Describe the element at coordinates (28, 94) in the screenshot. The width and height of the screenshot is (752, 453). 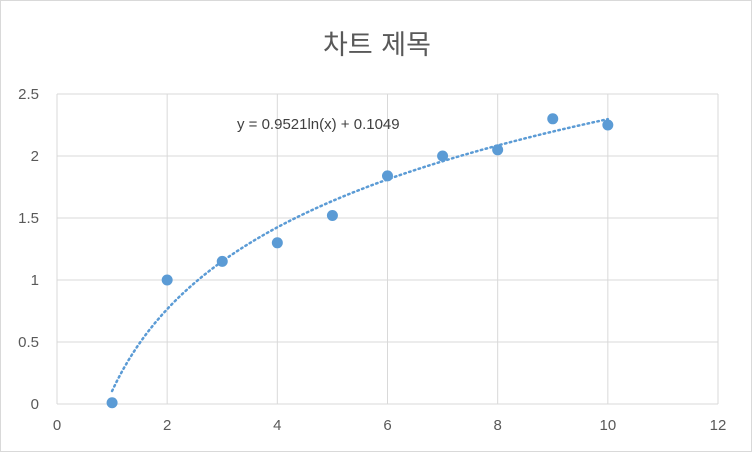
I see `y-tick-label: 2.5` at that location.